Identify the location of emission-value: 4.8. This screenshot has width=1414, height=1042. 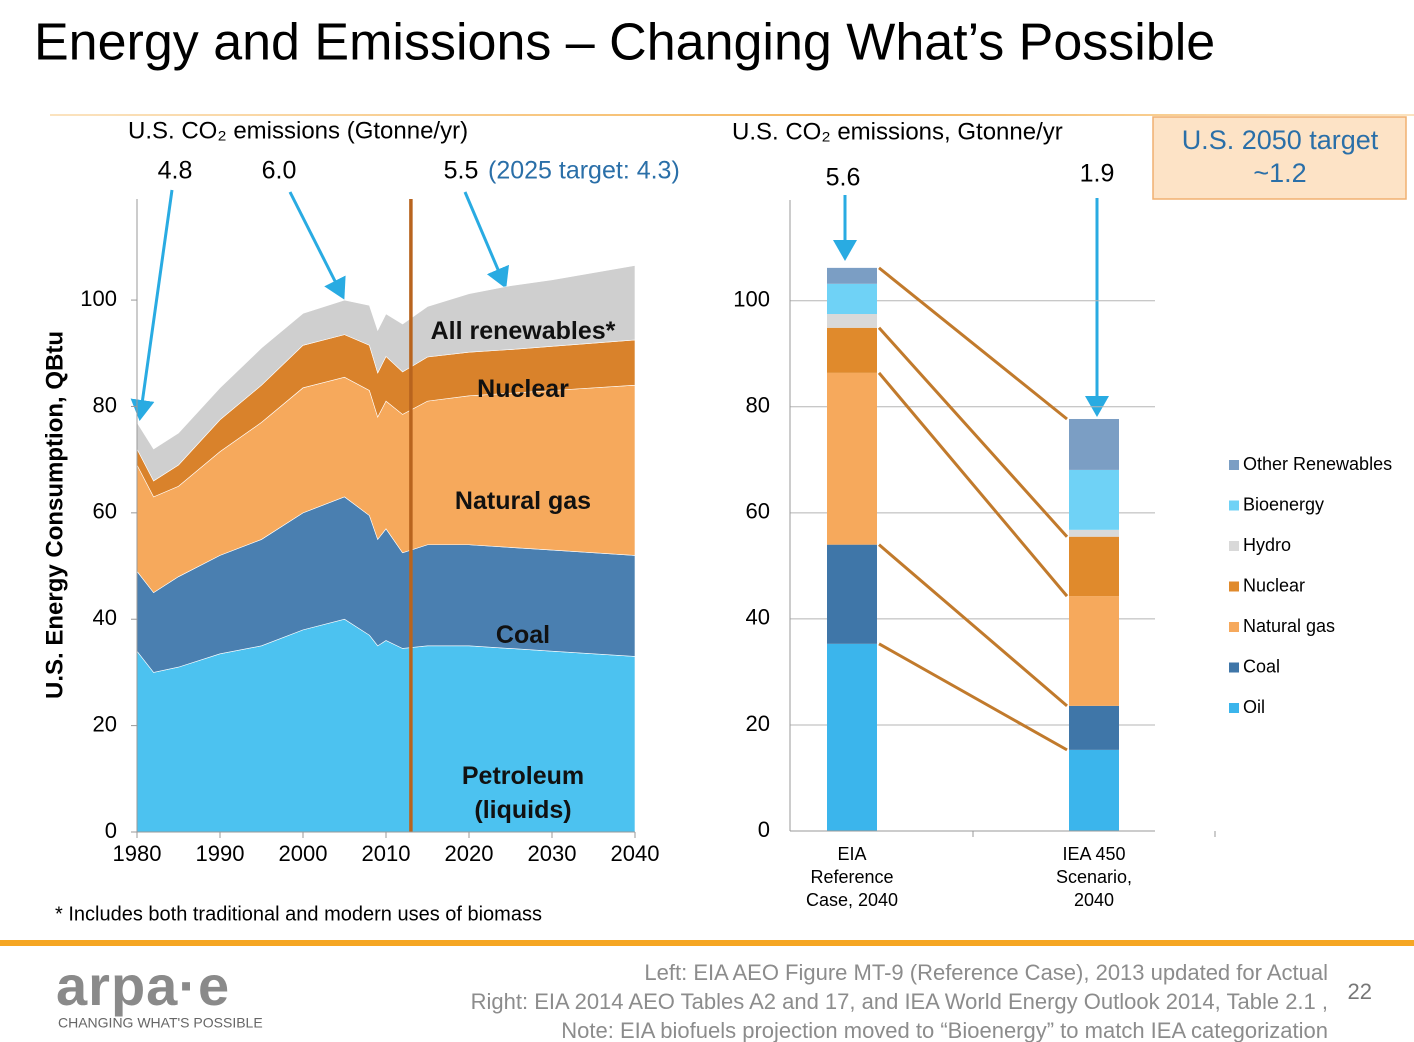
(175, 171).